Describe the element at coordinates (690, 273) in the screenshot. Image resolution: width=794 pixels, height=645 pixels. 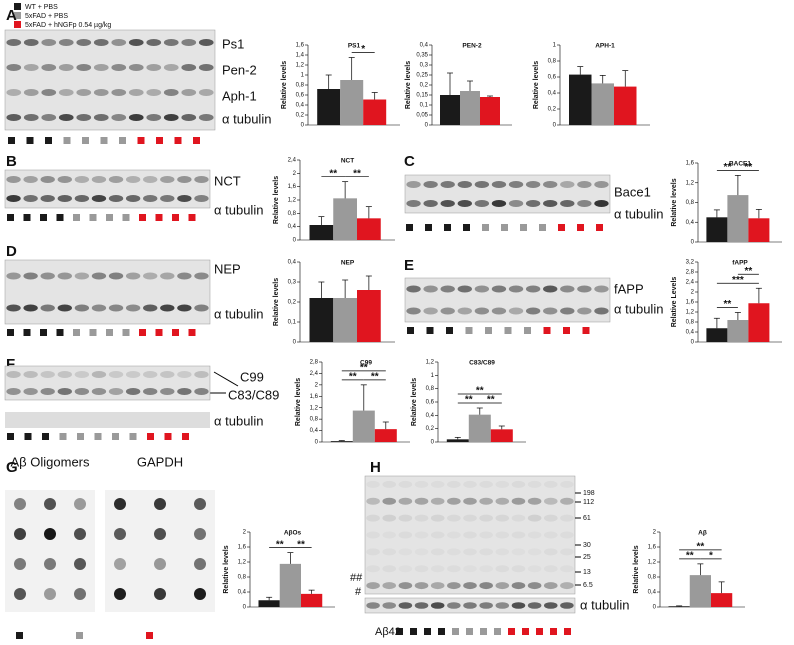
I see `y-tick-label: 2,8` at that location.